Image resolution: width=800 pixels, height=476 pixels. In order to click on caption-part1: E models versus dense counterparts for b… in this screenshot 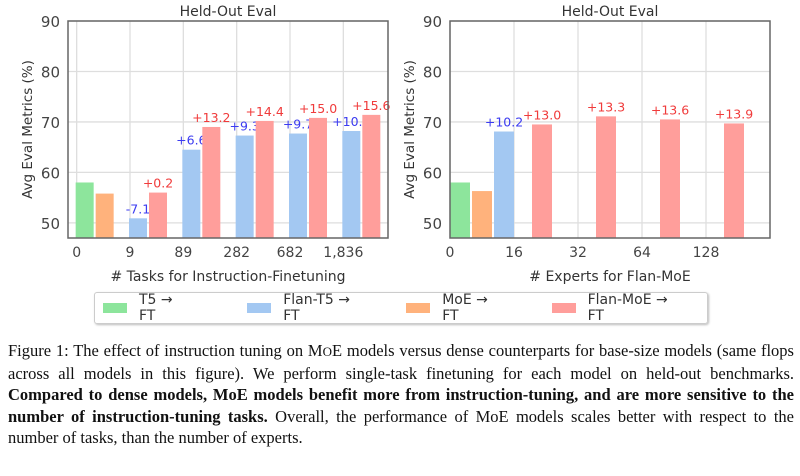, I will do `click(401, 362)`.